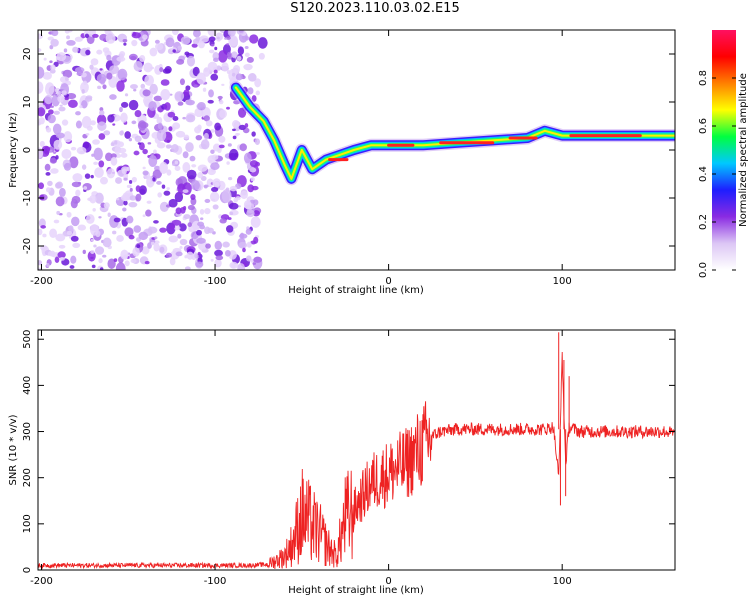 This screenshot has width=750, height=600. Describe the element at coordinates (27, 431) in the screenshot. I see `y-tick-label: 300` at that location.